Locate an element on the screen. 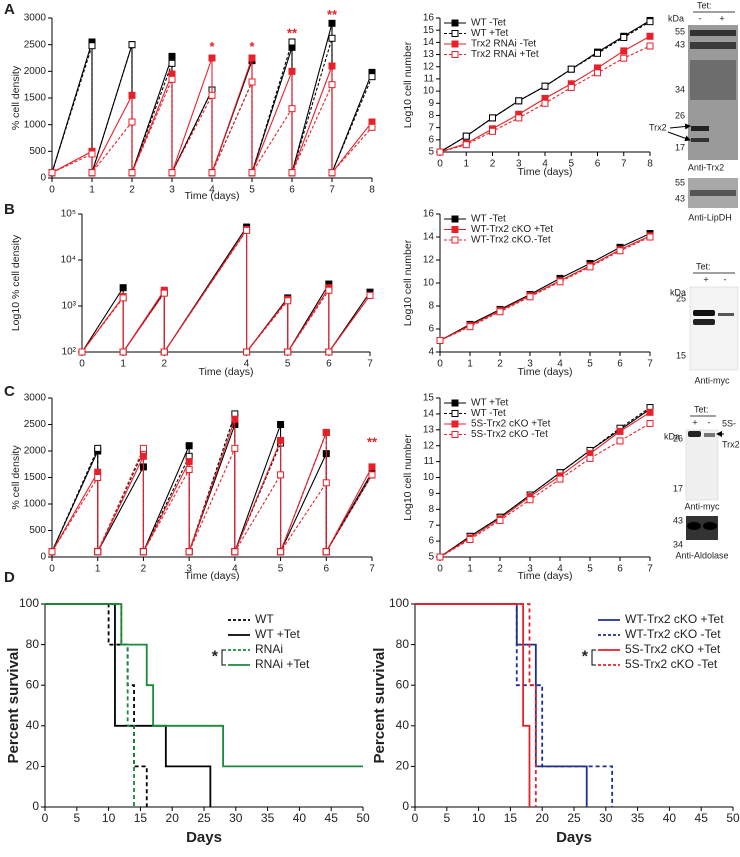 The height and width of the screenshot is (857, 740). blot-text: 15 is located at coordinates (681, 355).